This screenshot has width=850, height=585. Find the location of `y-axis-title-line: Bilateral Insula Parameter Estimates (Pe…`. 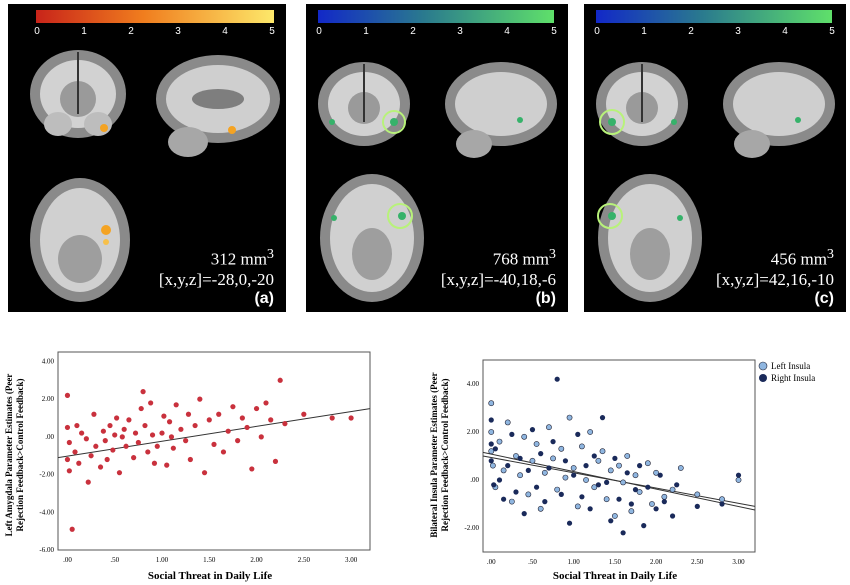

y-axis-title-line: Bilateral Insula Parameter Estimates (Pe… is located at coordinates (434, 454).